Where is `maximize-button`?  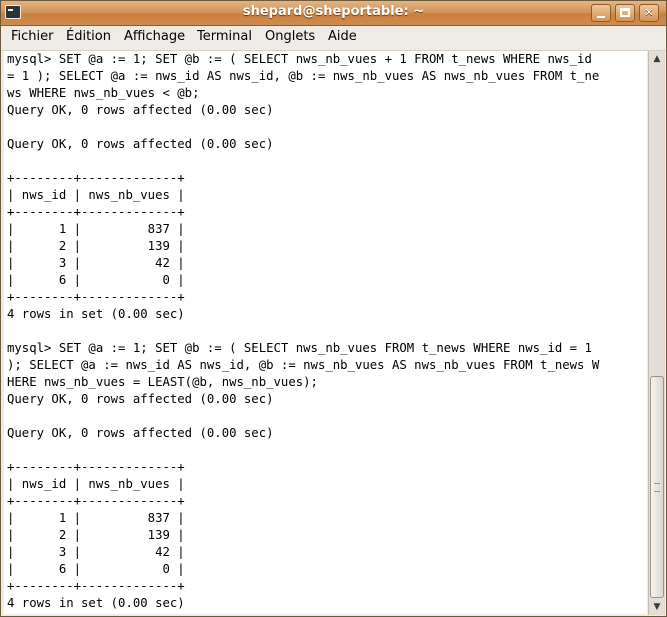
maximize-button is located at coordinates (625, 13).